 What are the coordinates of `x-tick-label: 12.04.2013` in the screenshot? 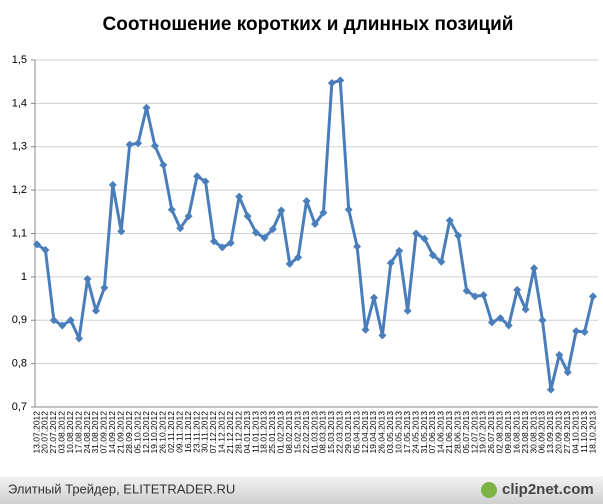 It's located at (365, 432).